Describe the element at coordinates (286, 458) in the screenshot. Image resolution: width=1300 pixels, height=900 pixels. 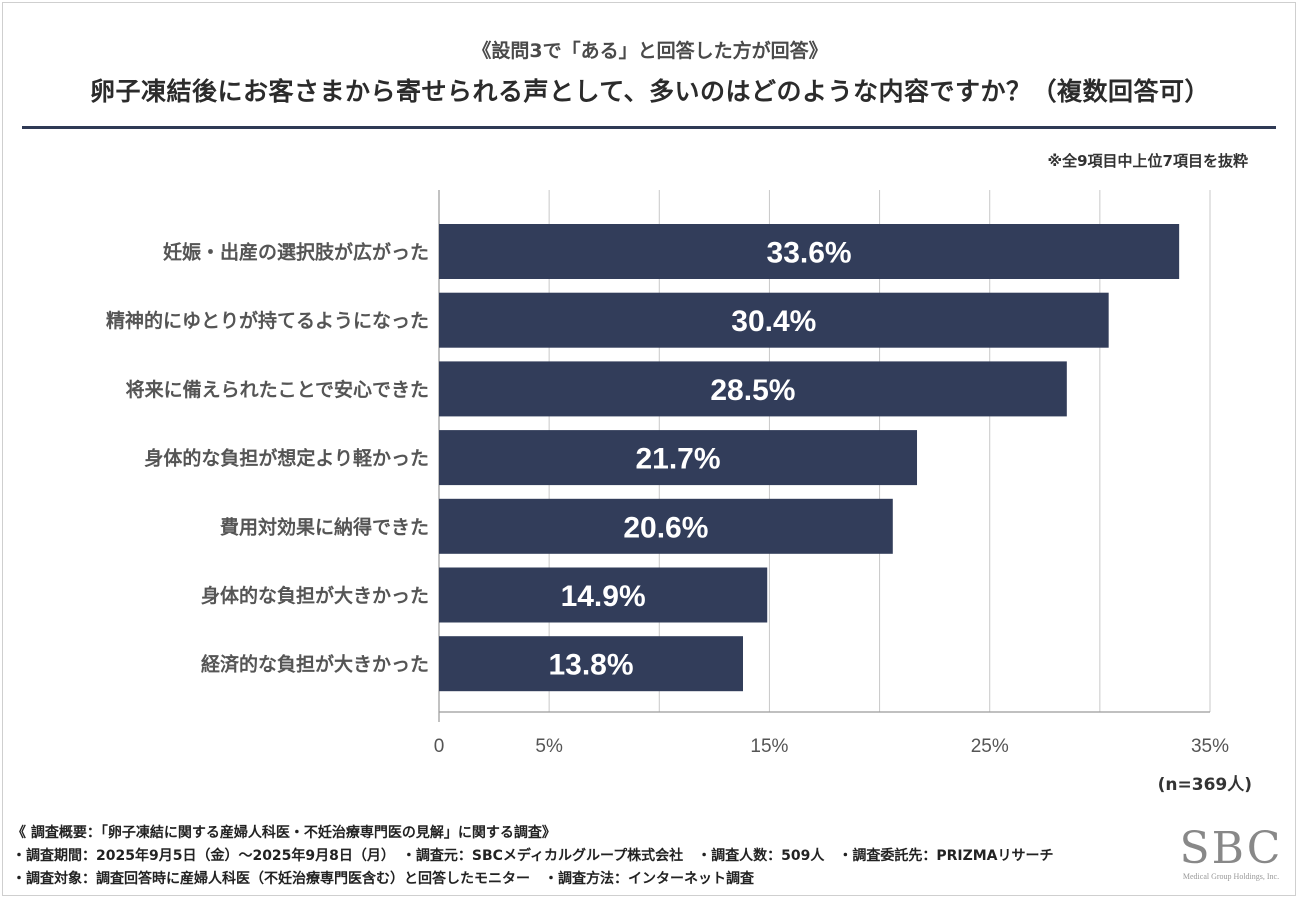
I see `category-label: 身体的な負担が想定より軽かった` at that location.